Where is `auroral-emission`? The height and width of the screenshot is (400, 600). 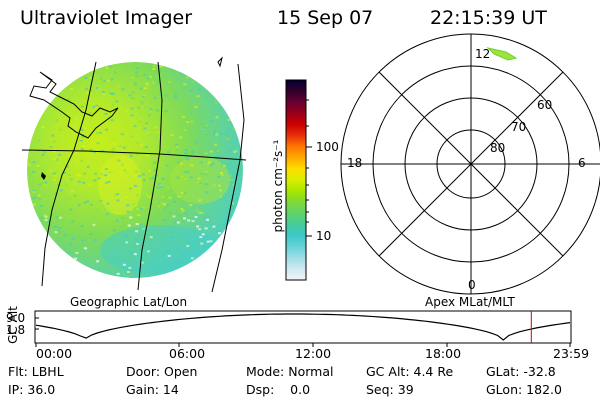
auroral-emission is located at coordinates (502, 54).